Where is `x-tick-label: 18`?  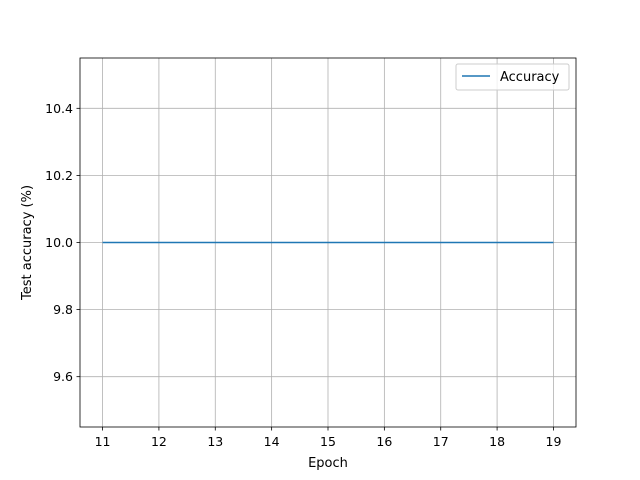
x-tick-label: 18 is located at coordinates (497, 441).